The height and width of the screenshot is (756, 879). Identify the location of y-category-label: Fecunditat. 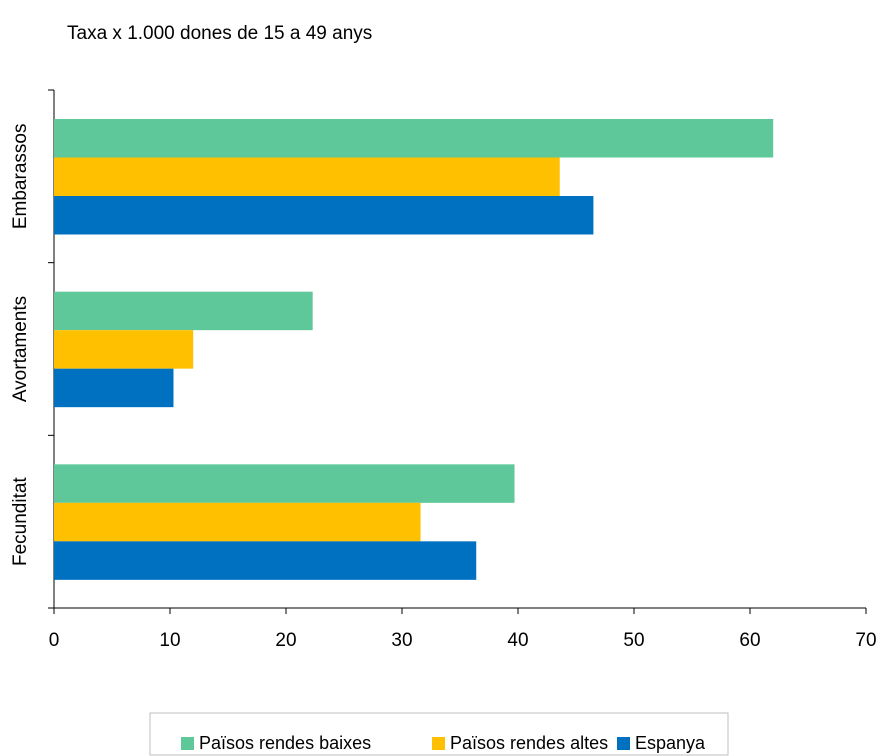
(20, 521).